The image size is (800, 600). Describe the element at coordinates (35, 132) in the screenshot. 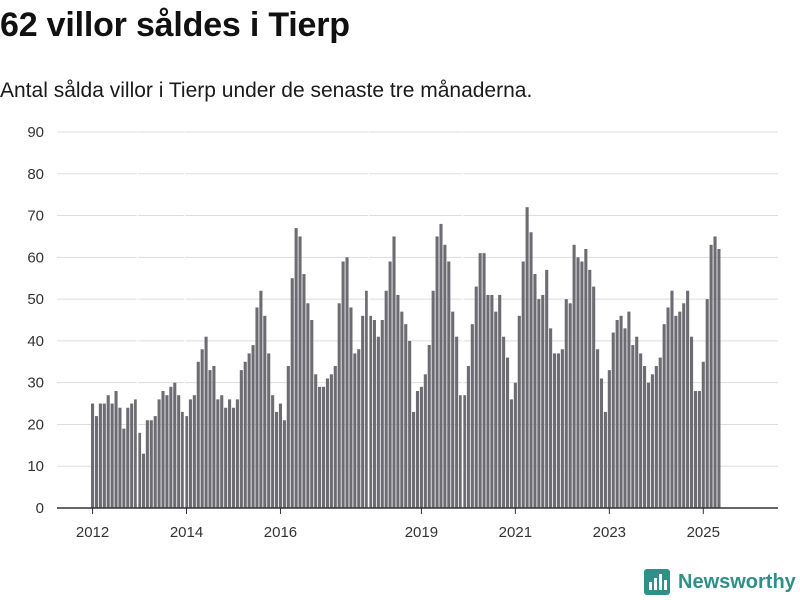

I see `y-tick-label: 90` at that location.